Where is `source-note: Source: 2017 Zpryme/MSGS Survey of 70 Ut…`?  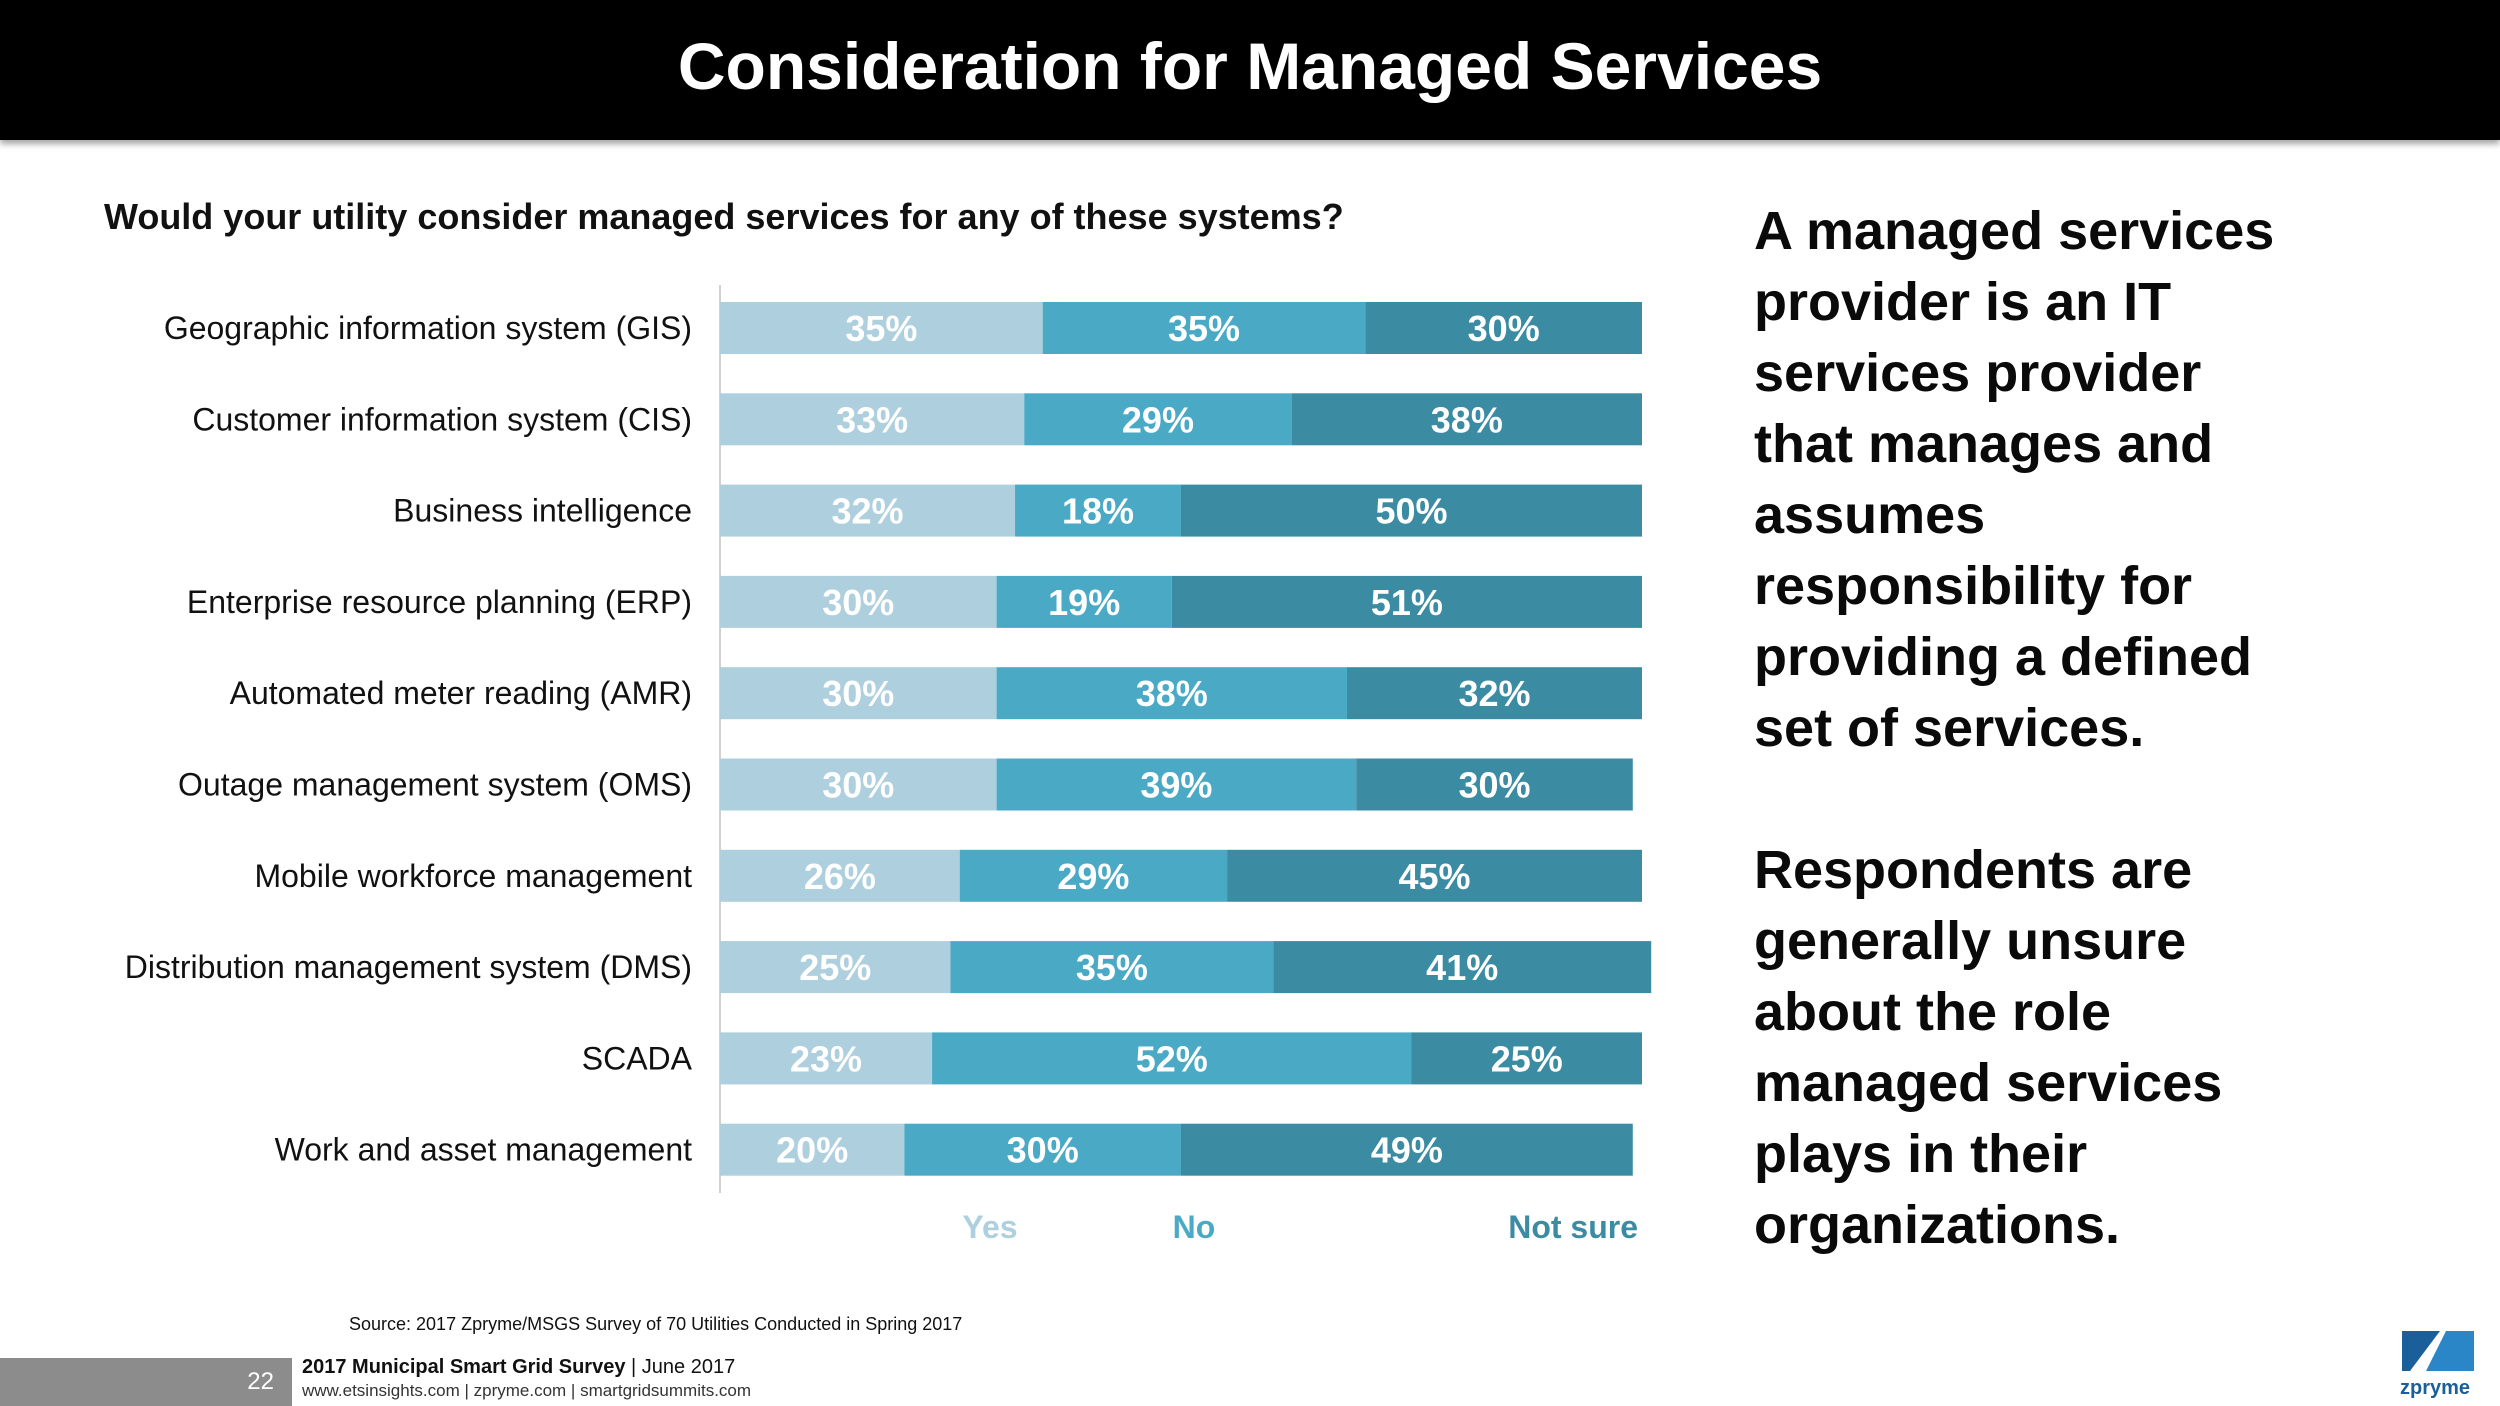 source-note: Source: 2017 Zpryme/MSGS Survey of 70 Ut… is located at coordinates (656, 1324).